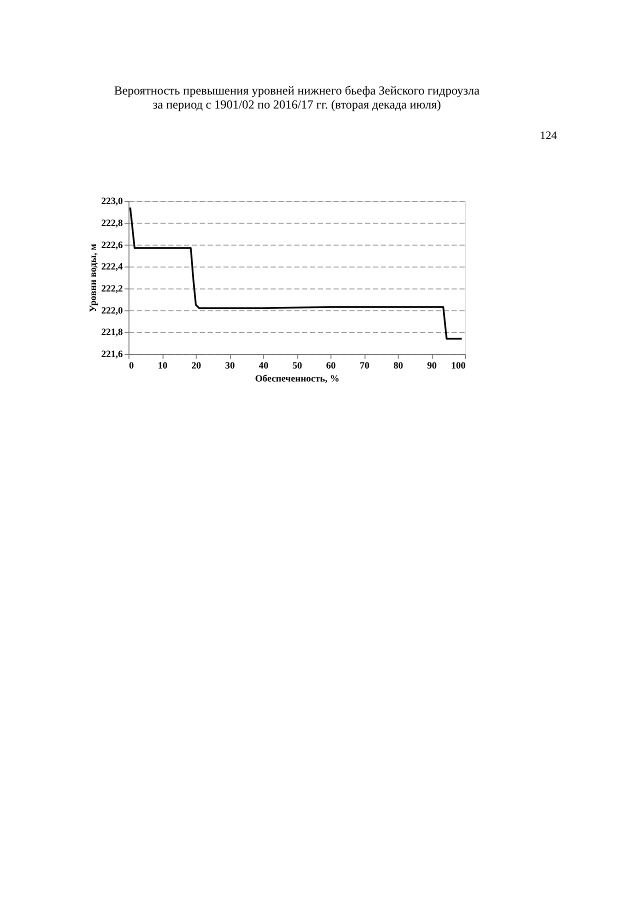 The width and height of the screenshot is (640, 905). Describe the element at coordinates (112, 223) in the screenshot. I see `y-tick-label: 222,8` at that location.